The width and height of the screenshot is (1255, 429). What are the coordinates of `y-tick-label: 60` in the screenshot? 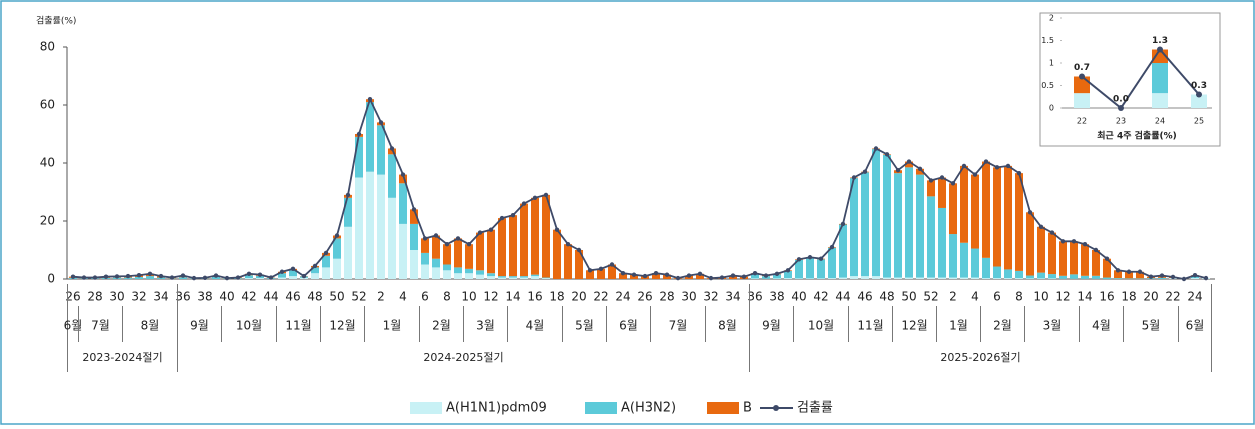 It's located at (47, 105).